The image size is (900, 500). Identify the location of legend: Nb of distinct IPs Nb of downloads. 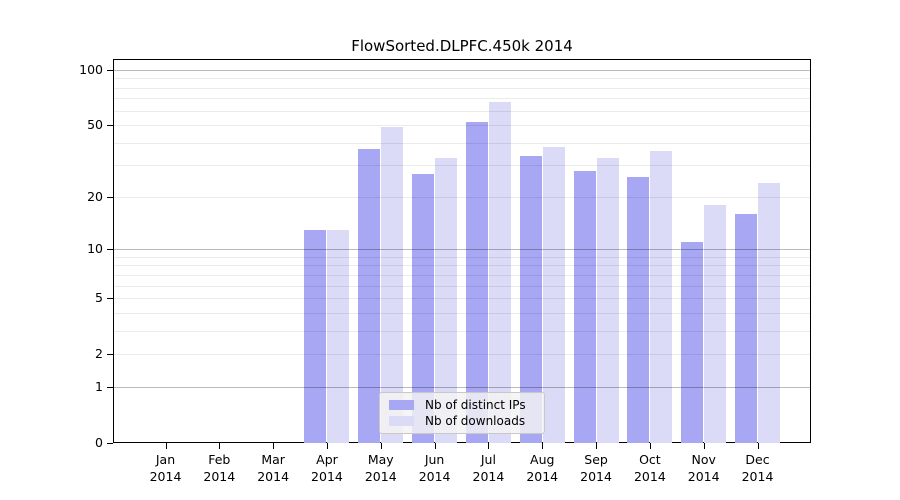
(462, 413).